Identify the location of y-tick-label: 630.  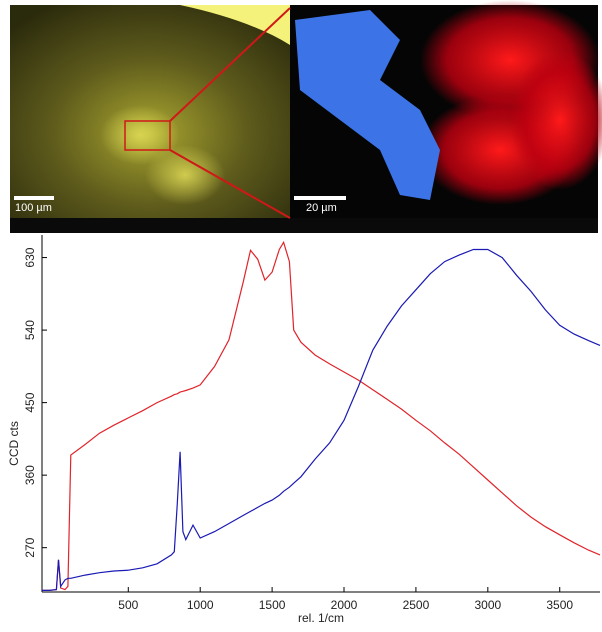
(30, 257).